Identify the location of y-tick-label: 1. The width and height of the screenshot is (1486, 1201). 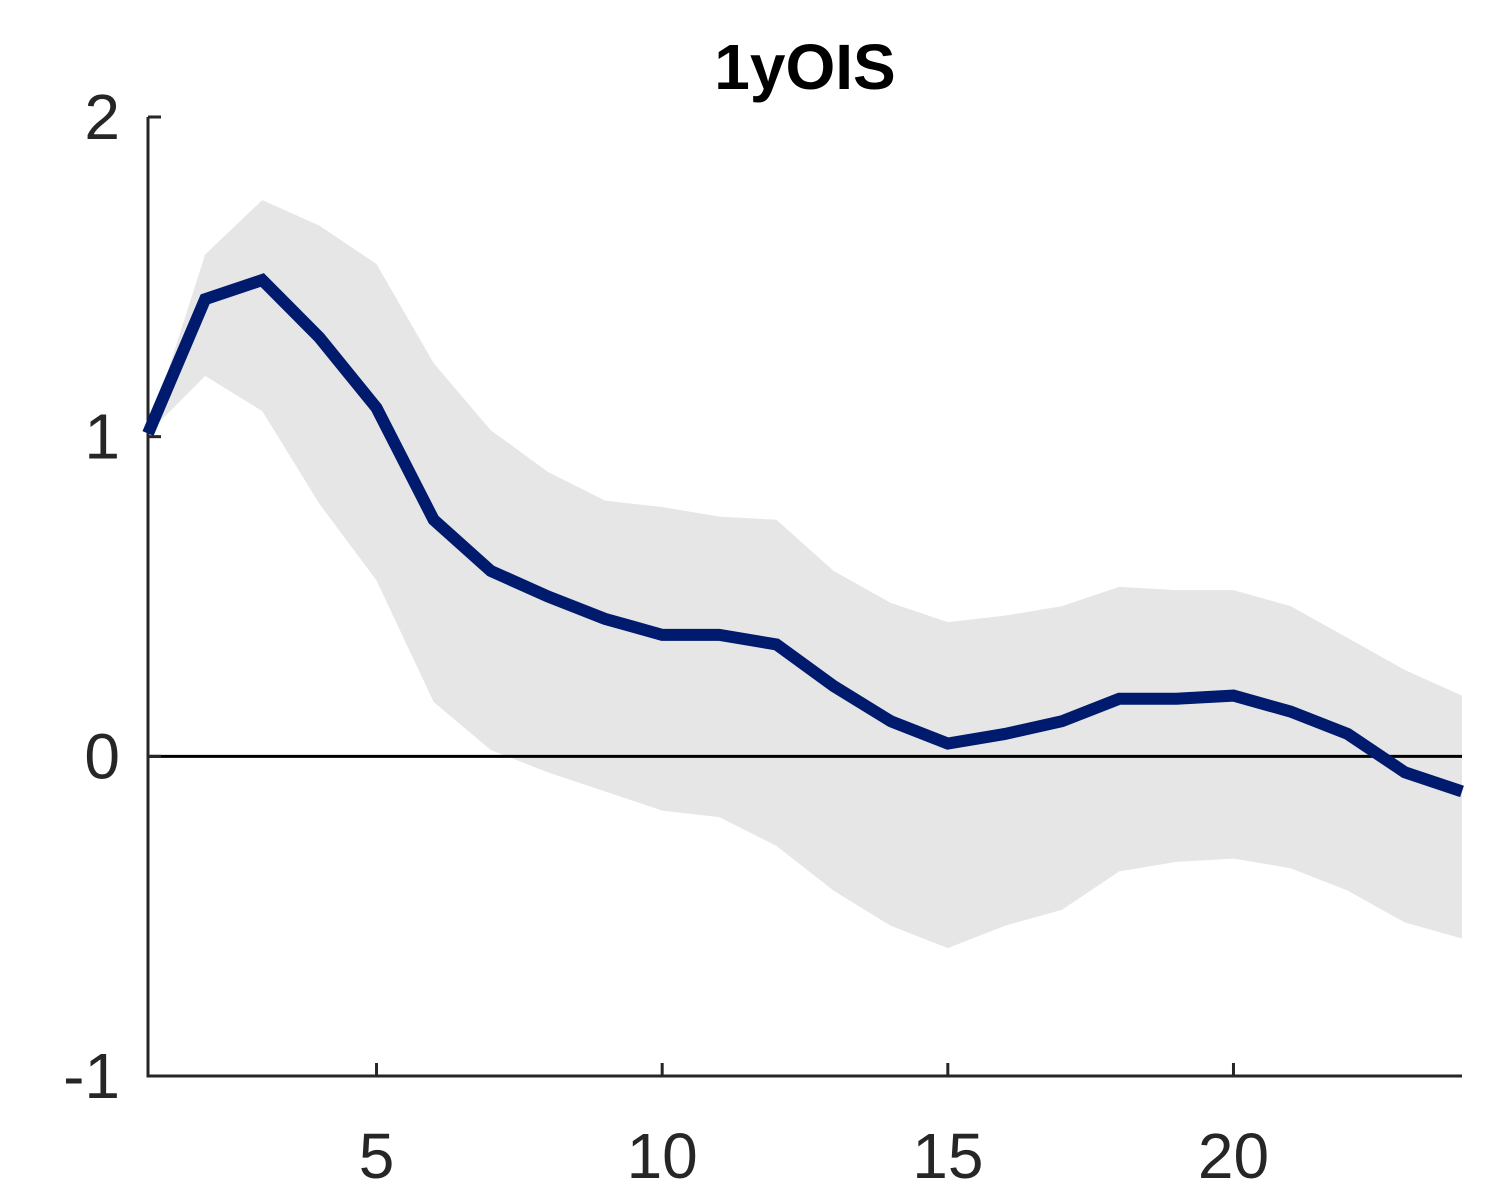
(102, 437).